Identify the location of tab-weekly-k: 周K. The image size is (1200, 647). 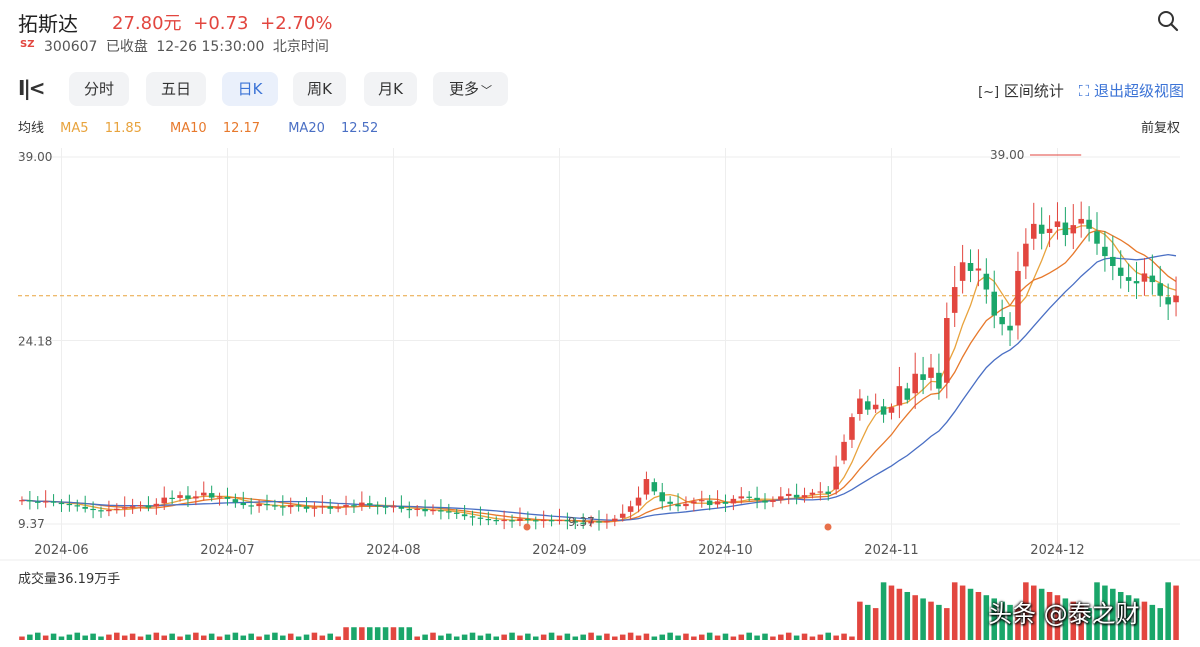
(319, 89).